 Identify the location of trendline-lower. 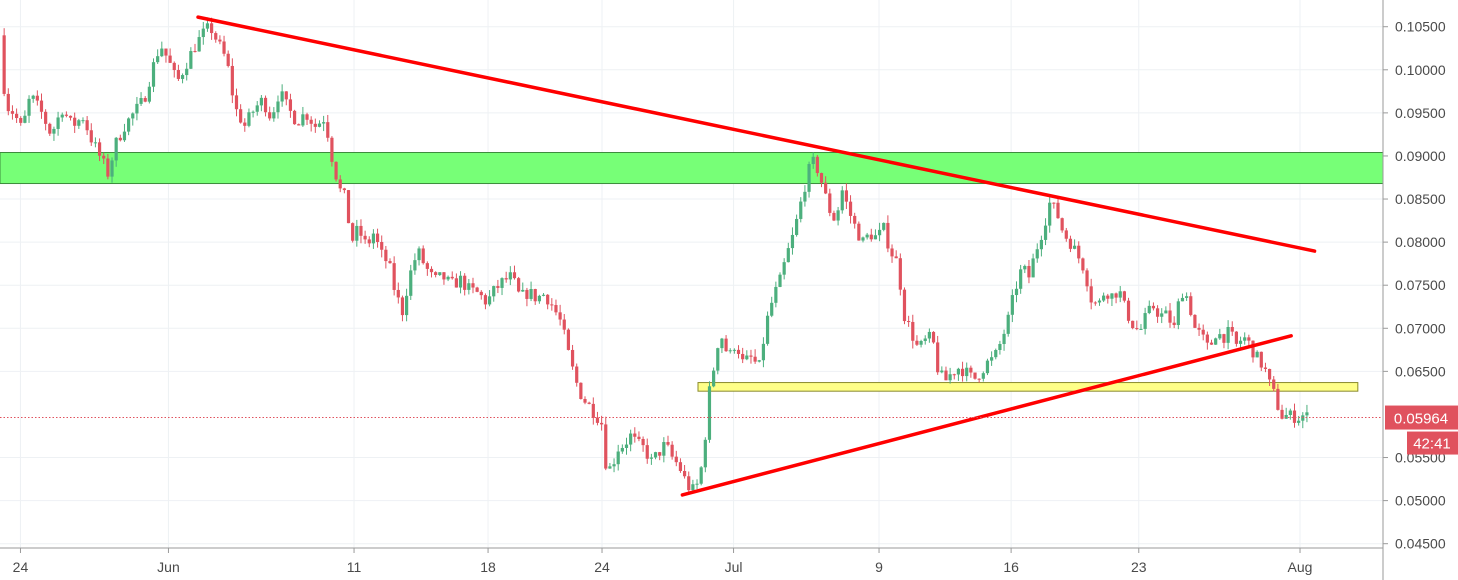
(986, 415).